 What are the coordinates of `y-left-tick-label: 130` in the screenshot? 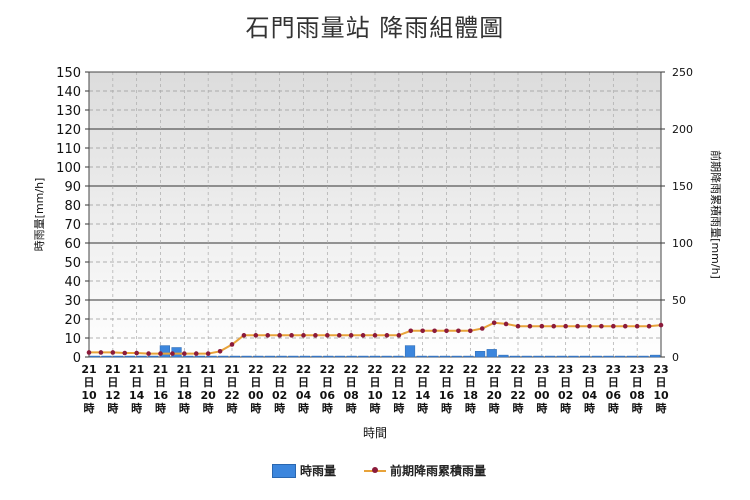 It's located at (68, 111).